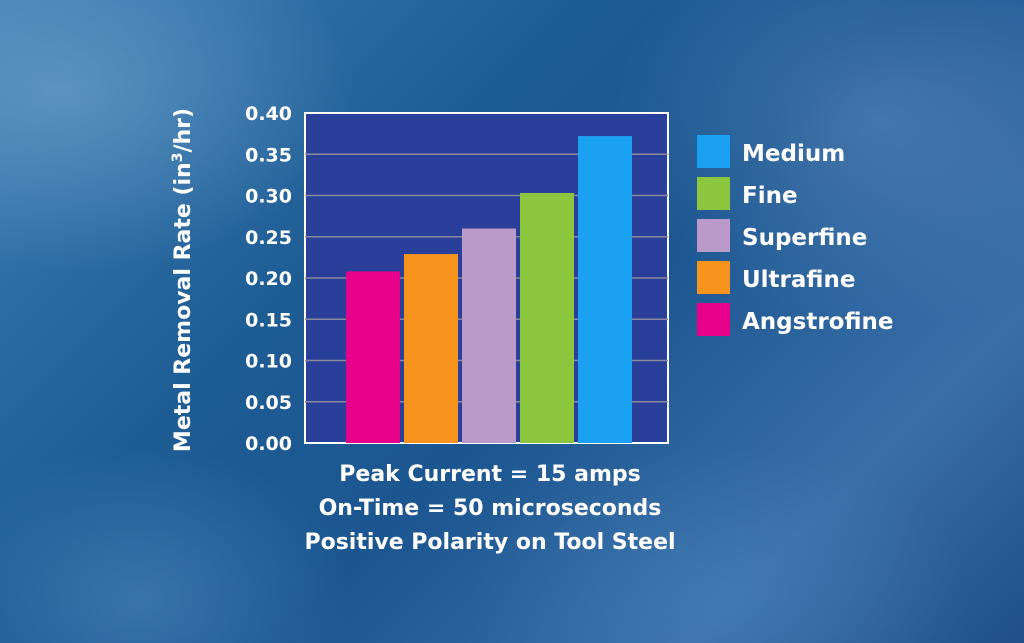  What do you see at coordinates (713, 151) in the screenshot?
I see `legend-swatch-medium` at bounding box center [713, 151].